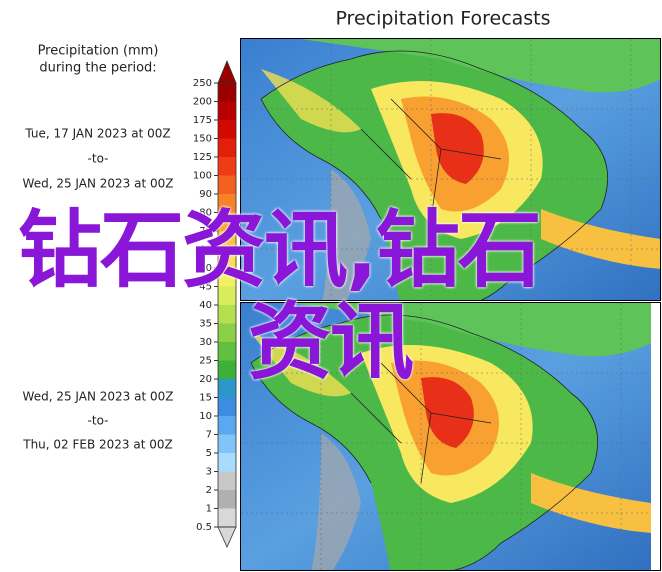 The image size is (662, 572). What do you see at coordinates (97, 134) in the screenshot?
I see `period-from: Tue, 17 JAN 2023 at 00Z` at bounding box center [97, 134].